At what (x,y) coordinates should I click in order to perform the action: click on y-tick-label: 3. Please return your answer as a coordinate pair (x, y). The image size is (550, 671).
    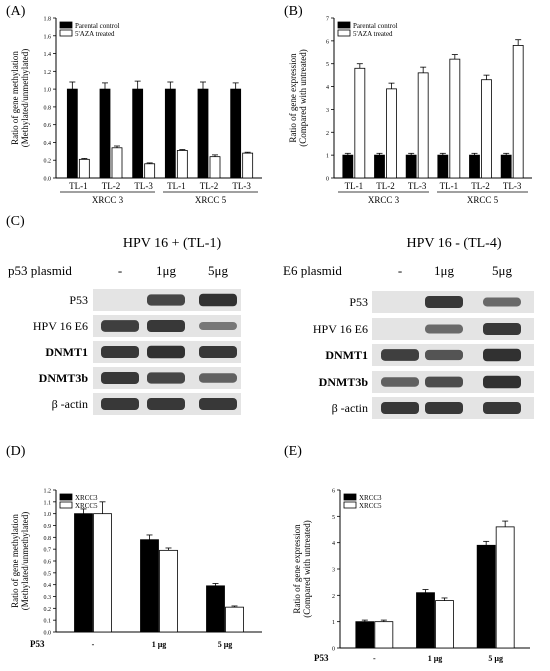
    Looking at the image, I should click on (327, 111).